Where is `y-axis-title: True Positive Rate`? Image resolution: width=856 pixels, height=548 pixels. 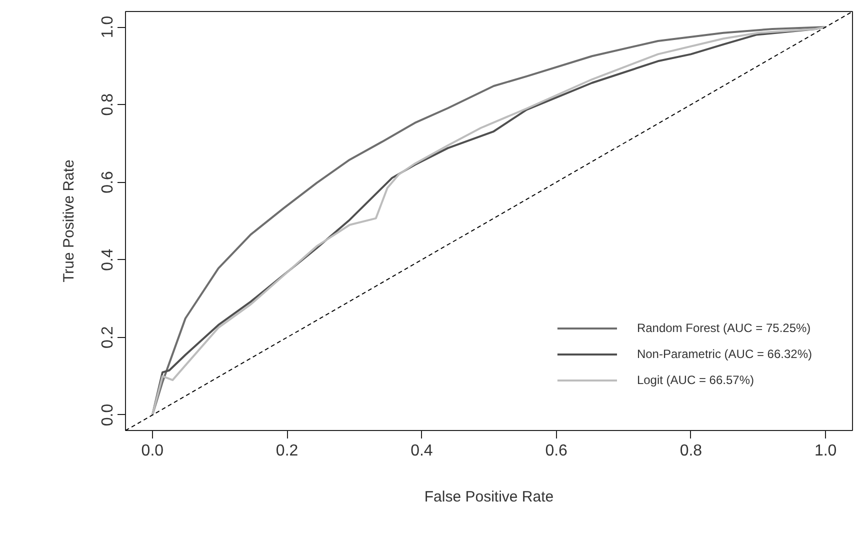 y-axis-title: True Positive Rate is located at coordinates (69, 221).